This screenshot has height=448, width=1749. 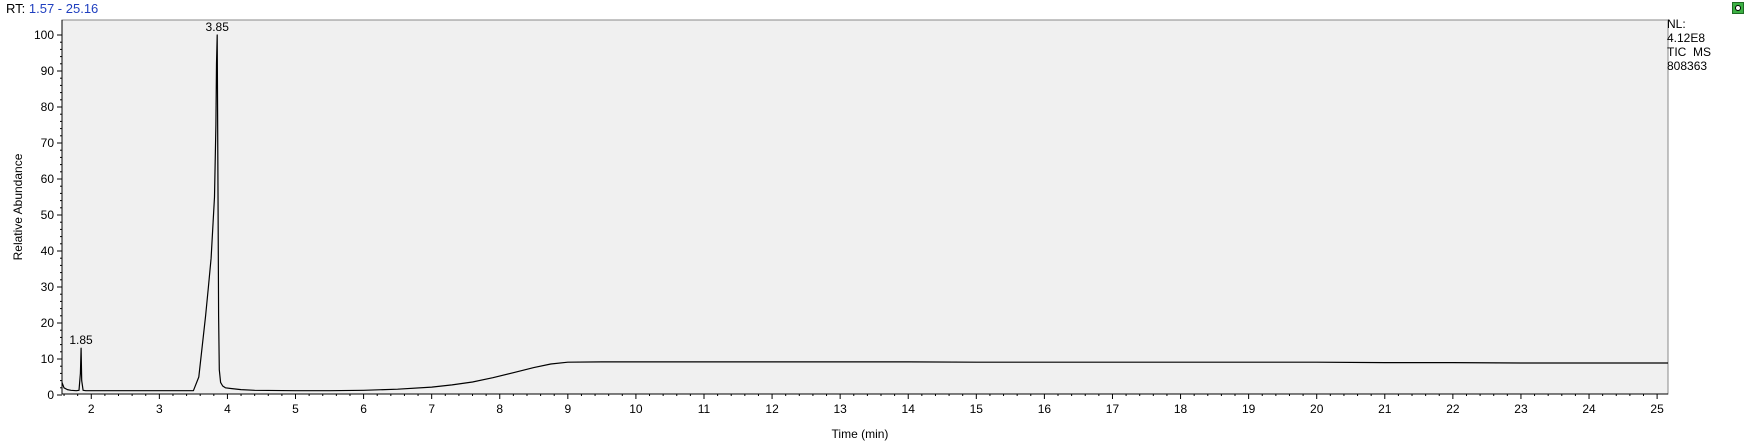 I want to click on normalization-info: NL: 4.12E8 TIC MS 808363, so click(x=1689, y=45).